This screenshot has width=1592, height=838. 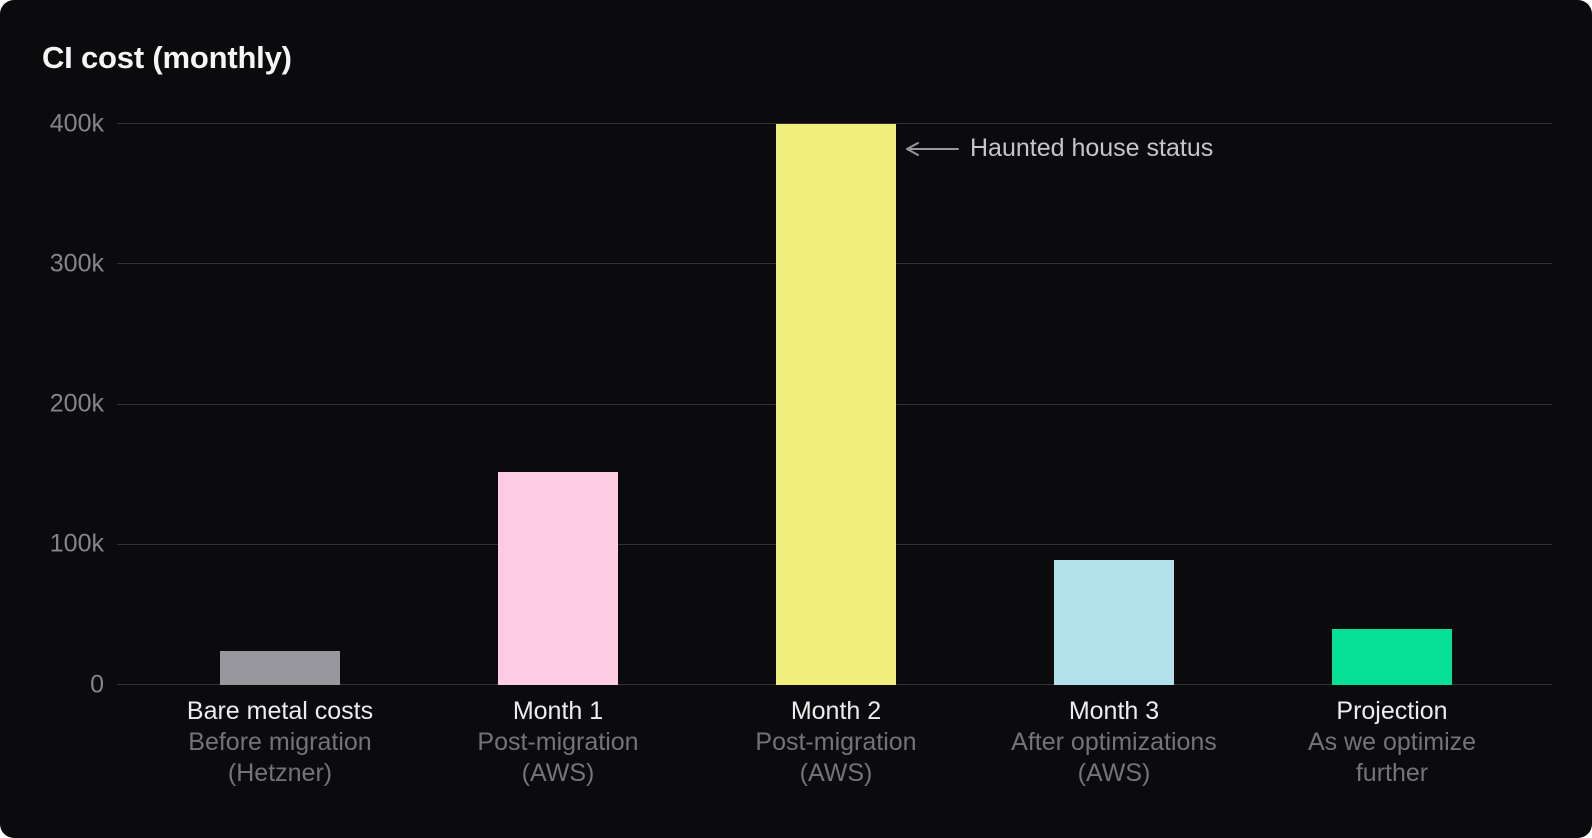 I want to click on category-sublabel: After optimizations, so click(x=1114, y=742).